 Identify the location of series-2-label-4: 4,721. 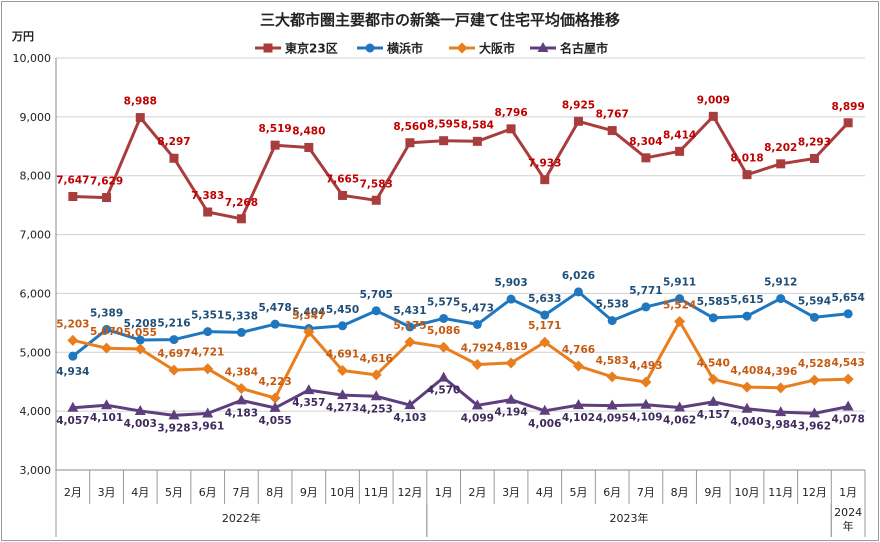
(207, 353).